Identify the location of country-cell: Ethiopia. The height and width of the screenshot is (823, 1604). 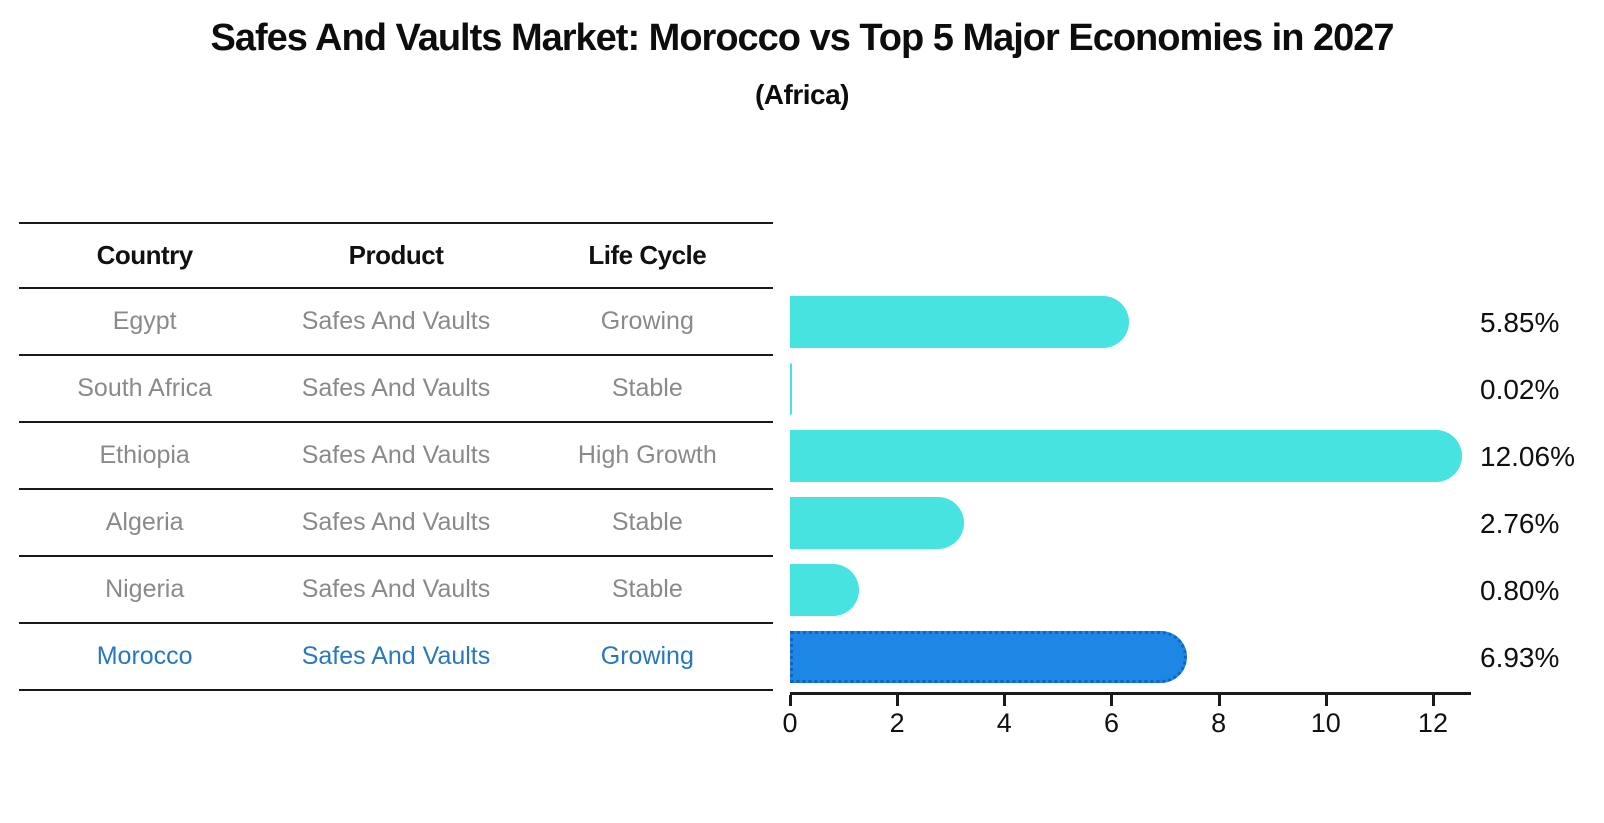
(144, 455).